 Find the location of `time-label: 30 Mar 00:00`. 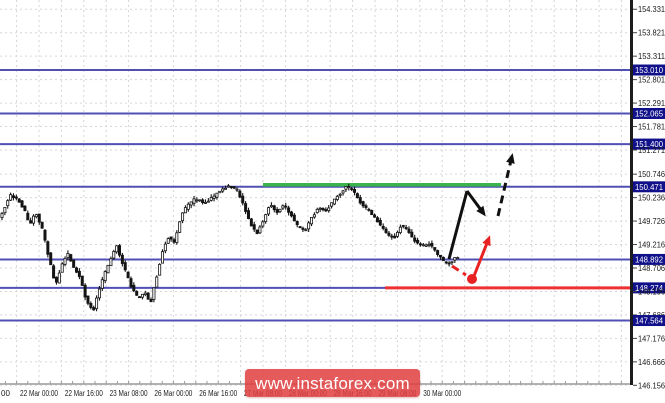

time-label: 30 Mar 00:00 is located at coordinates (442, 393).